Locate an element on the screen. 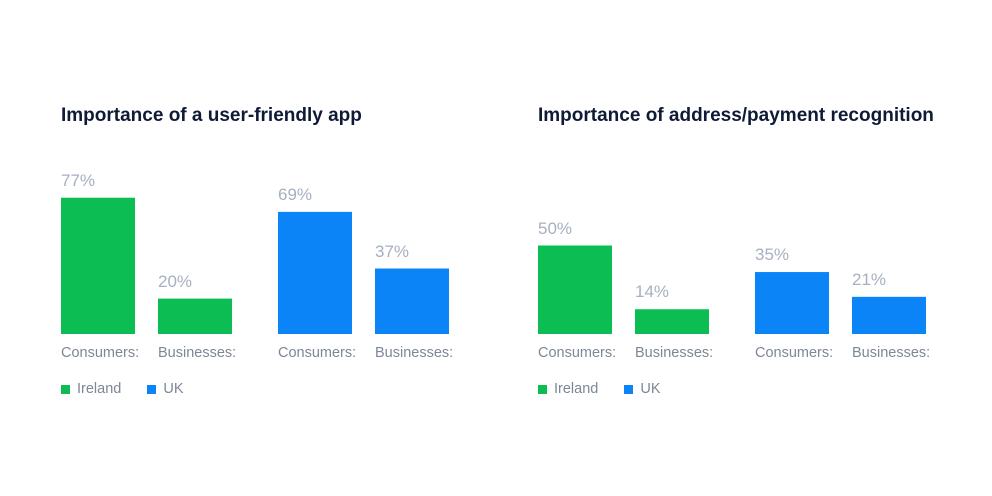  value-label: 37% is located at coordinates (392, 251).